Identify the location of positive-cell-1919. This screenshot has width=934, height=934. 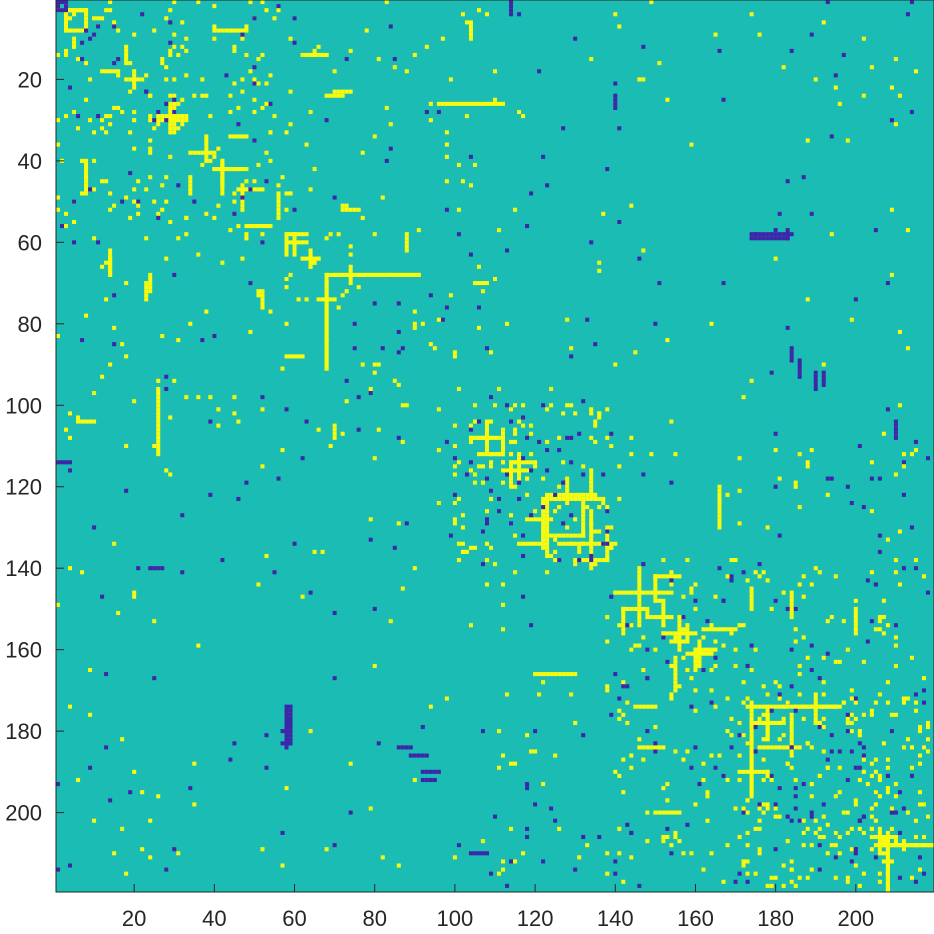
(671, 572).